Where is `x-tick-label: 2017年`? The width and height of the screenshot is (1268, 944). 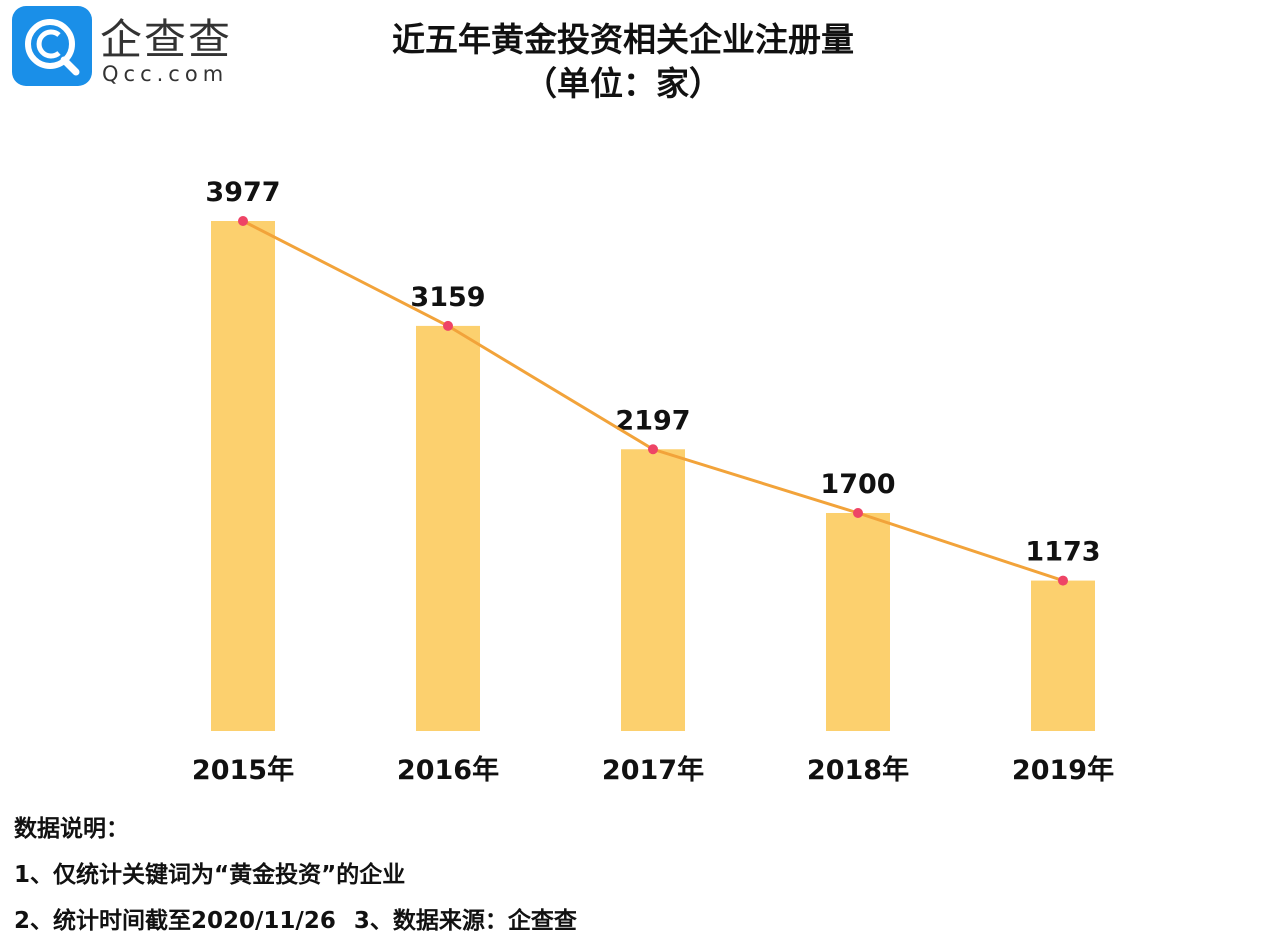
x-tick-label: 2017年 is located at coordinates (653, 770).